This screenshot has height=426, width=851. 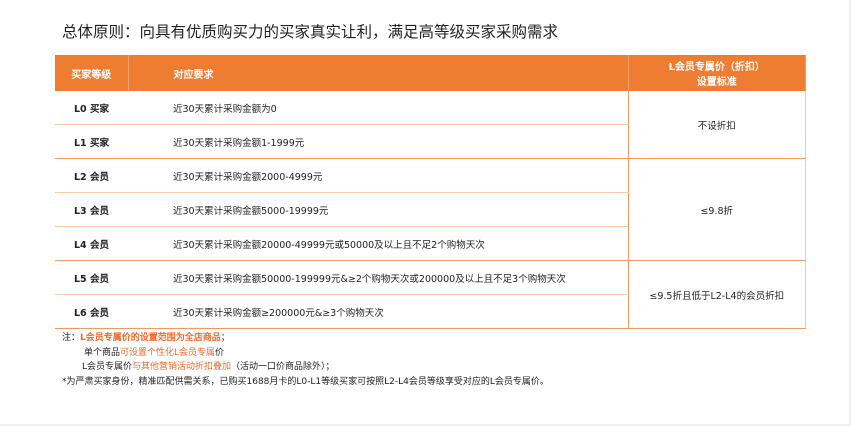 I want to click on note-2: 单个商品可设置个性化L会员专属价, so click(x=154, y=352).